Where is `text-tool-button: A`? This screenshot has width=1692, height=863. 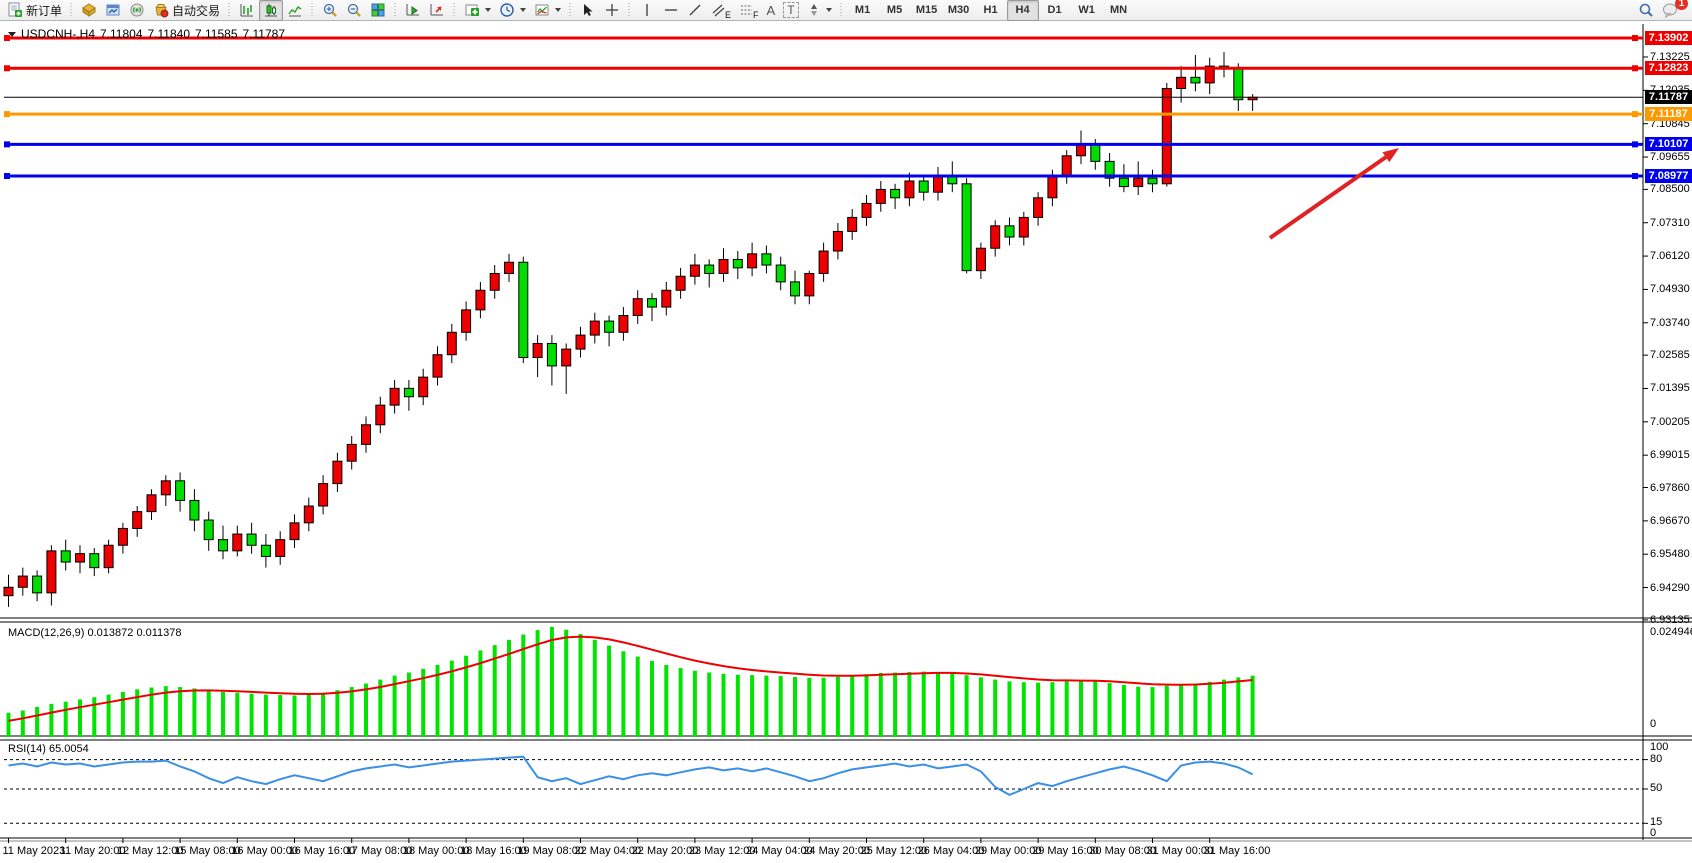 text-tool-button: A is located at coordinates (771, 10).